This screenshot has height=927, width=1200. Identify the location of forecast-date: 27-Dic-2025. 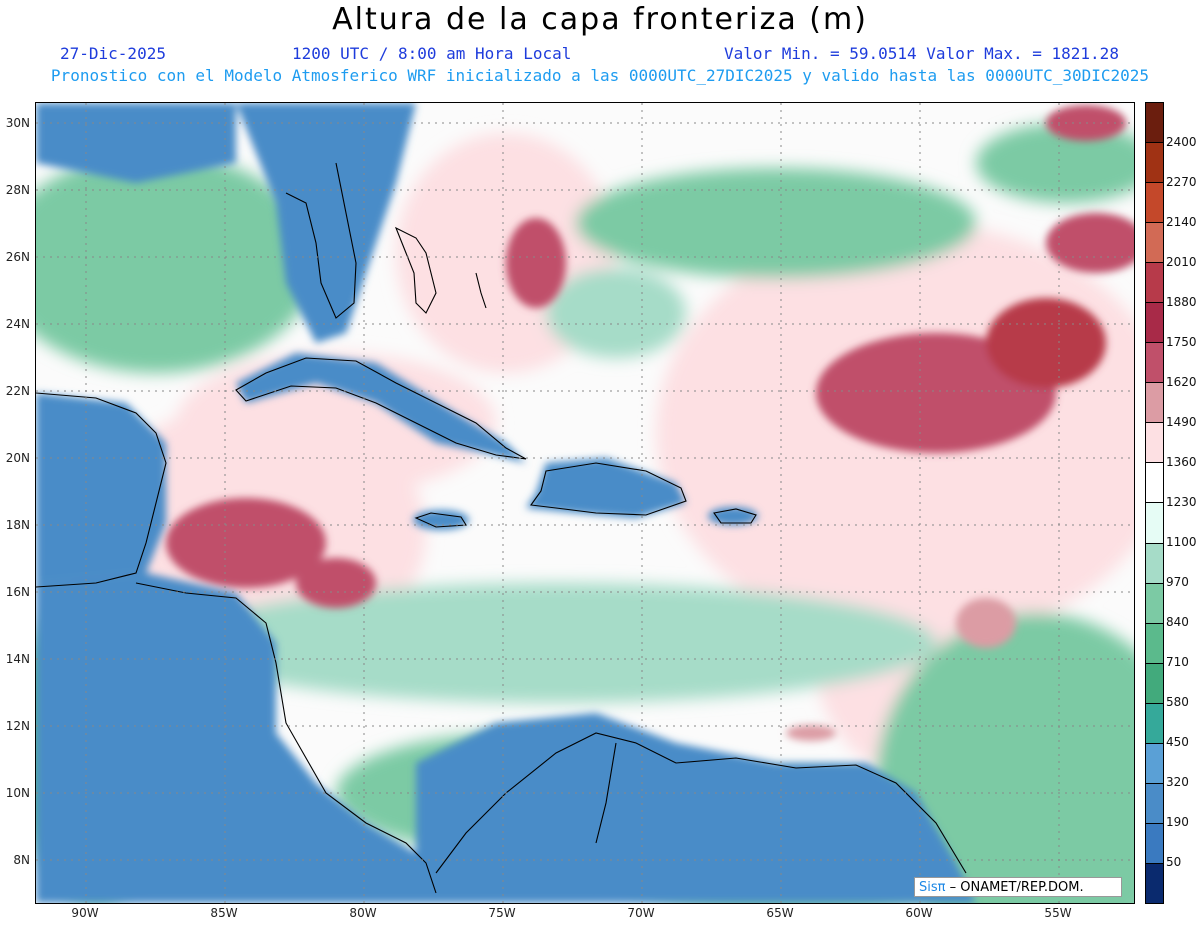
(113, 53).